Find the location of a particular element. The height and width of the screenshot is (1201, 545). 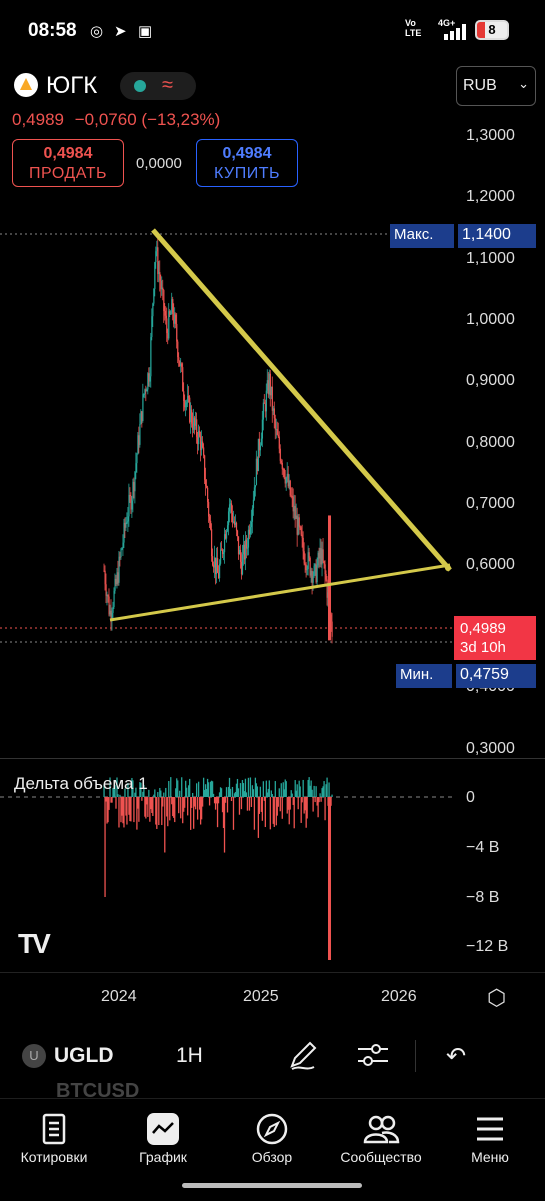

nav-explore: Обзор is located at coordinates (272, 1137).